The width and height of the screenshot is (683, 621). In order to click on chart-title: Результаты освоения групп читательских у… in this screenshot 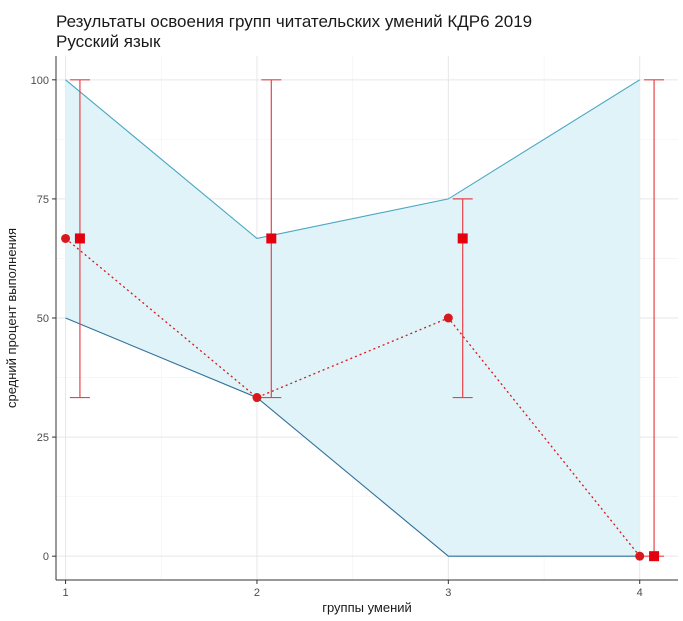, I will do `click(294, 21)`.